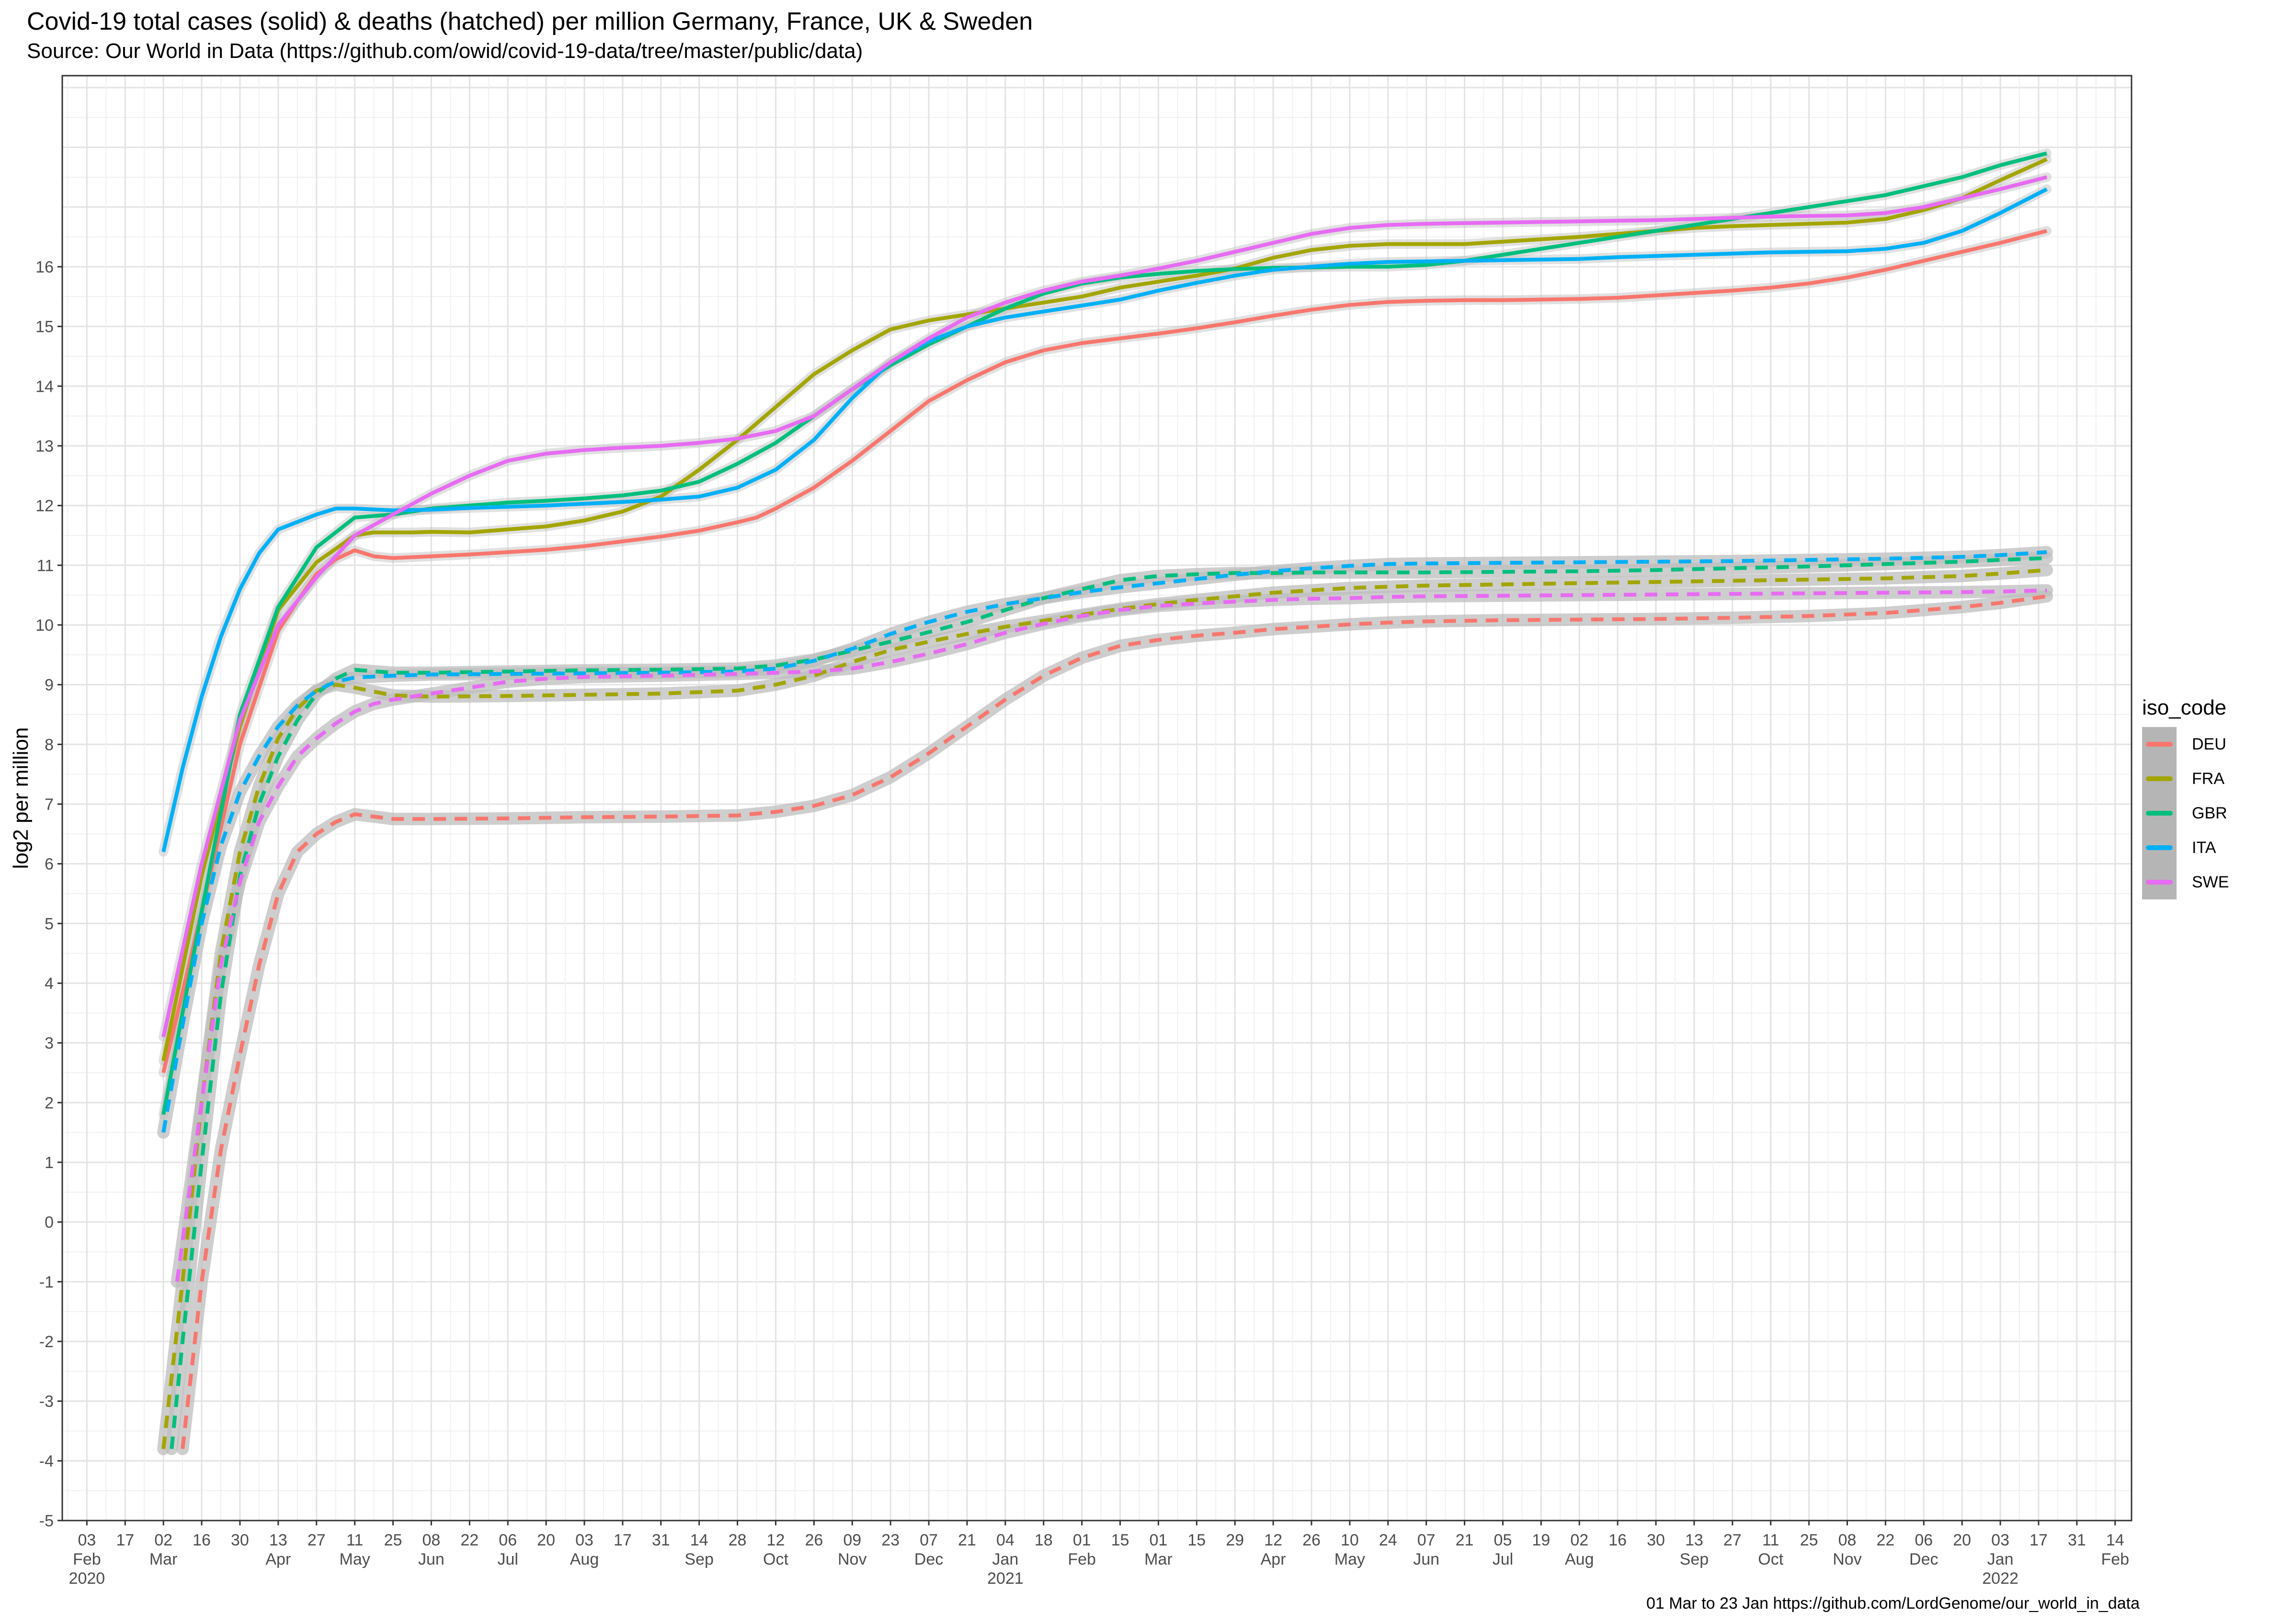 The height and width of the screenshot is (1624, 2269). Describe the element at coordinates (1465, 1540) in the screenshot. I see `x-tick-label: 21` at that location.